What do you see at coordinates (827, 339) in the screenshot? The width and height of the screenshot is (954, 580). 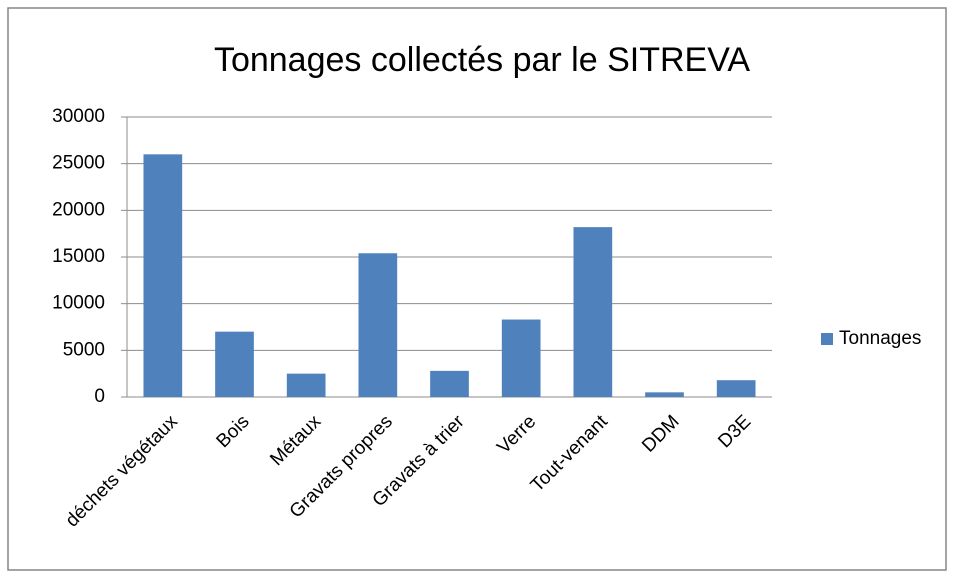 I see `legend-swatch` at bounding box center [827, 339].